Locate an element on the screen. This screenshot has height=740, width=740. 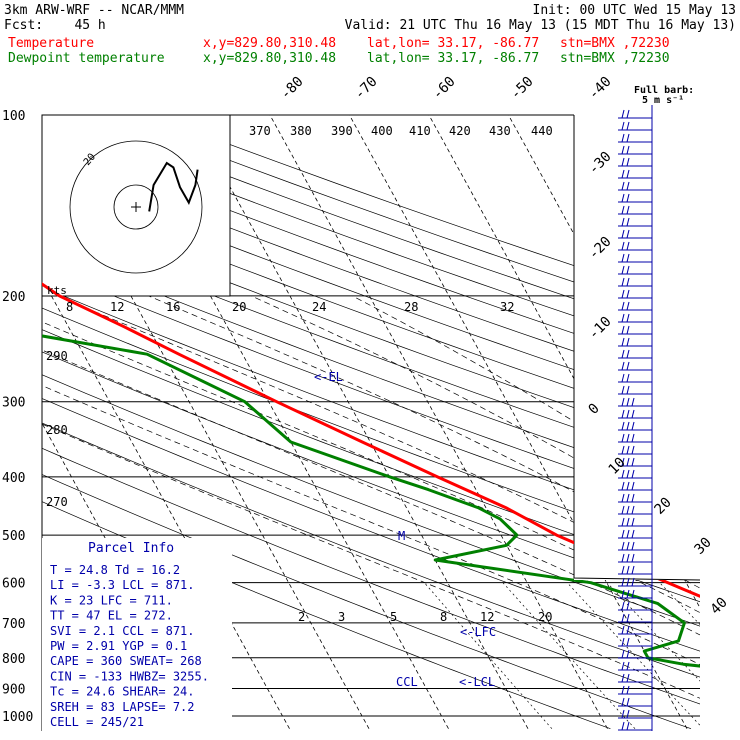
pressure-label-400: 400 is located at coordinates (13, 478).